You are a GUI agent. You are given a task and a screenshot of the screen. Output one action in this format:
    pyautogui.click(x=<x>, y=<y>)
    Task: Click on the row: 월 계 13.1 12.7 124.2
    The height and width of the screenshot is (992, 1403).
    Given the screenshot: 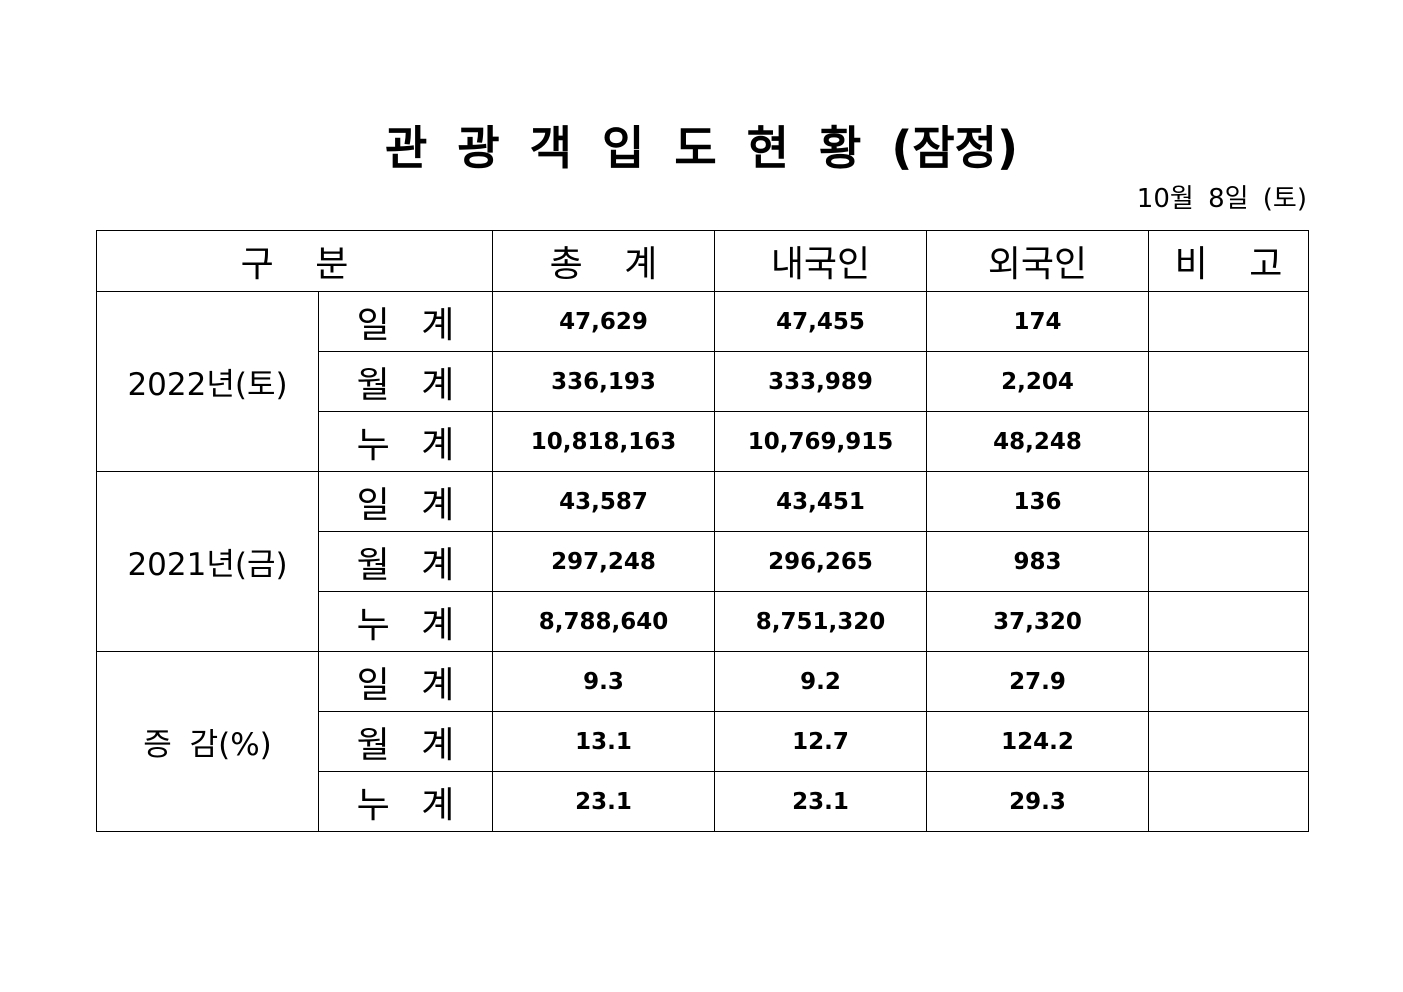 What is the action you would take?
    pyautogui.click(x=703, y=741)
    